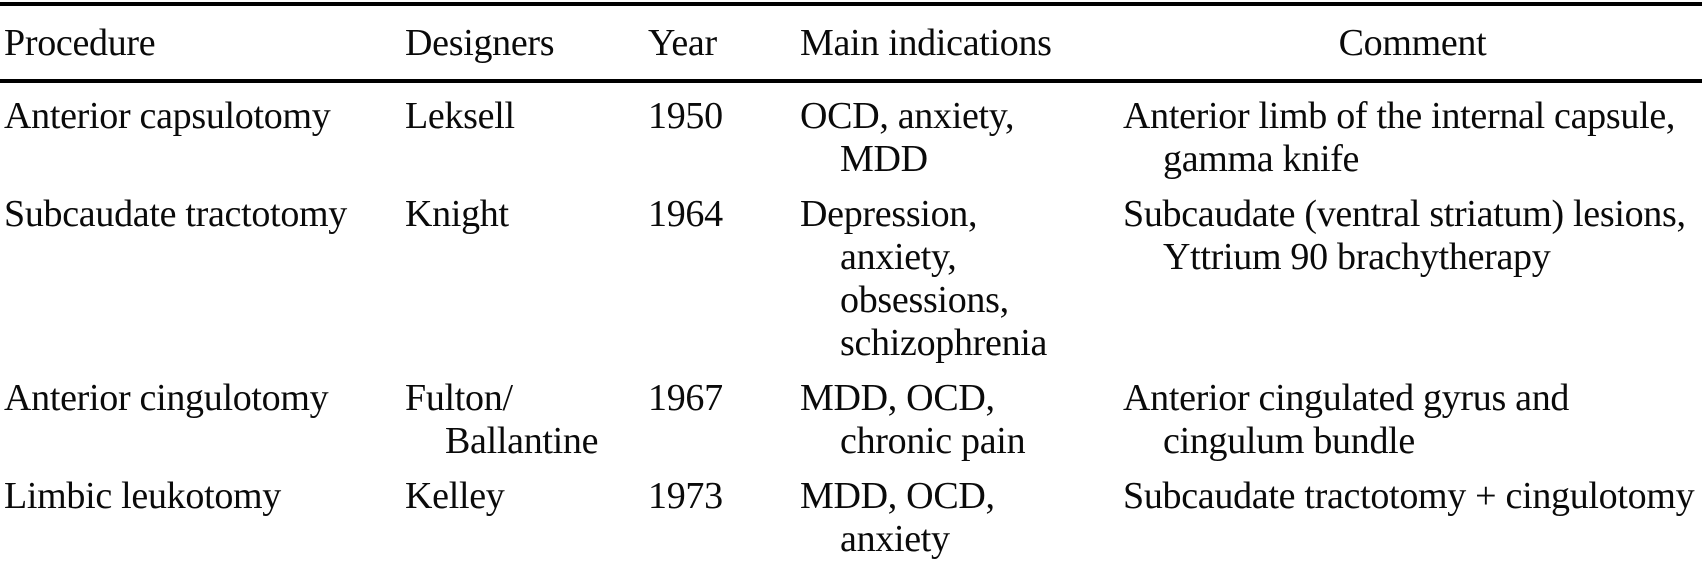 The height and width of the screenshot is (571, 1702). I want to click on cell-procedure: Anterior cingulotomy, so click(166, 398).